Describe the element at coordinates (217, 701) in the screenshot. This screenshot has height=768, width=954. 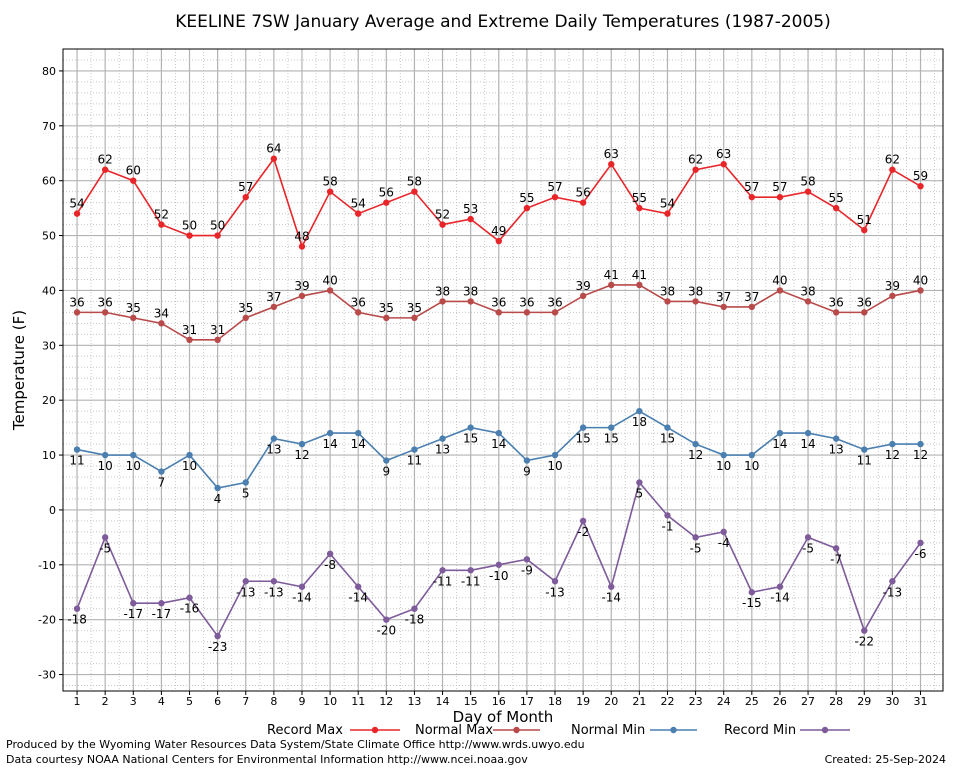
I see `x-tick-label: 6` at that location.